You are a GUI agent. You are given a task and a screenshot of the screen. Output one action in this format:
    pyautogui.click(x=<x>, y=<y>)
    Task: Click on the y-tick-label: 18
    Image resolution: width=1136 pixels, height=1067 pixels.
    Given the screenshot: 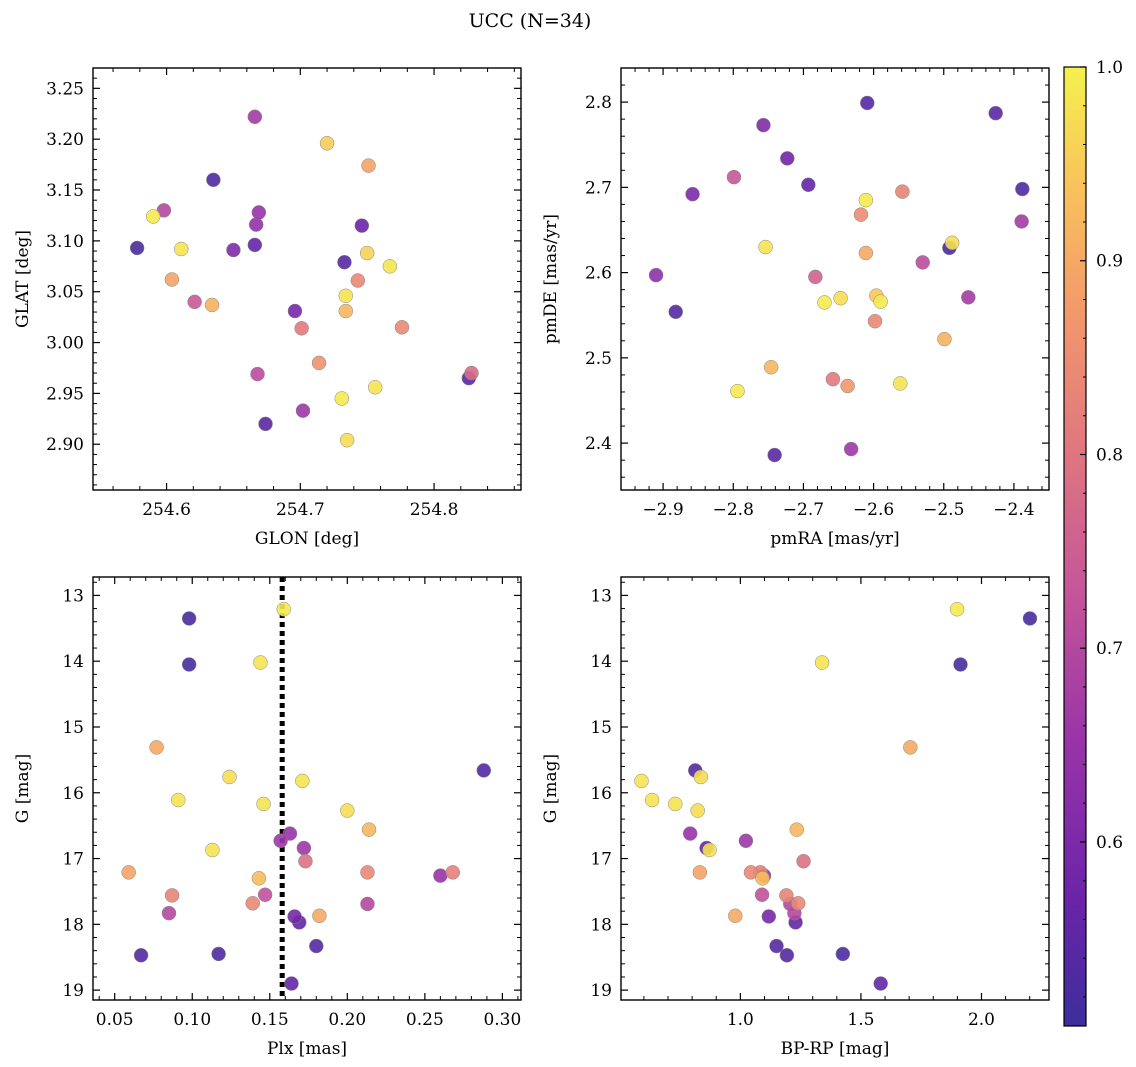 What is the action you would take?
    pyautogui.click(x=601, y=925)
    